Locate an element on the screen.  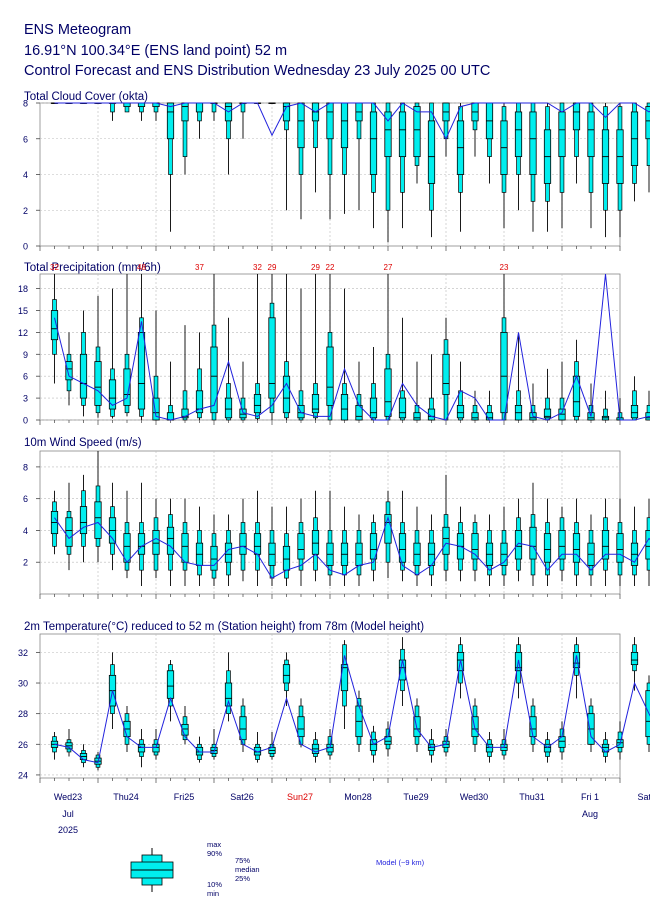
day-label: Thu31 is located at coordinates (532, 797).